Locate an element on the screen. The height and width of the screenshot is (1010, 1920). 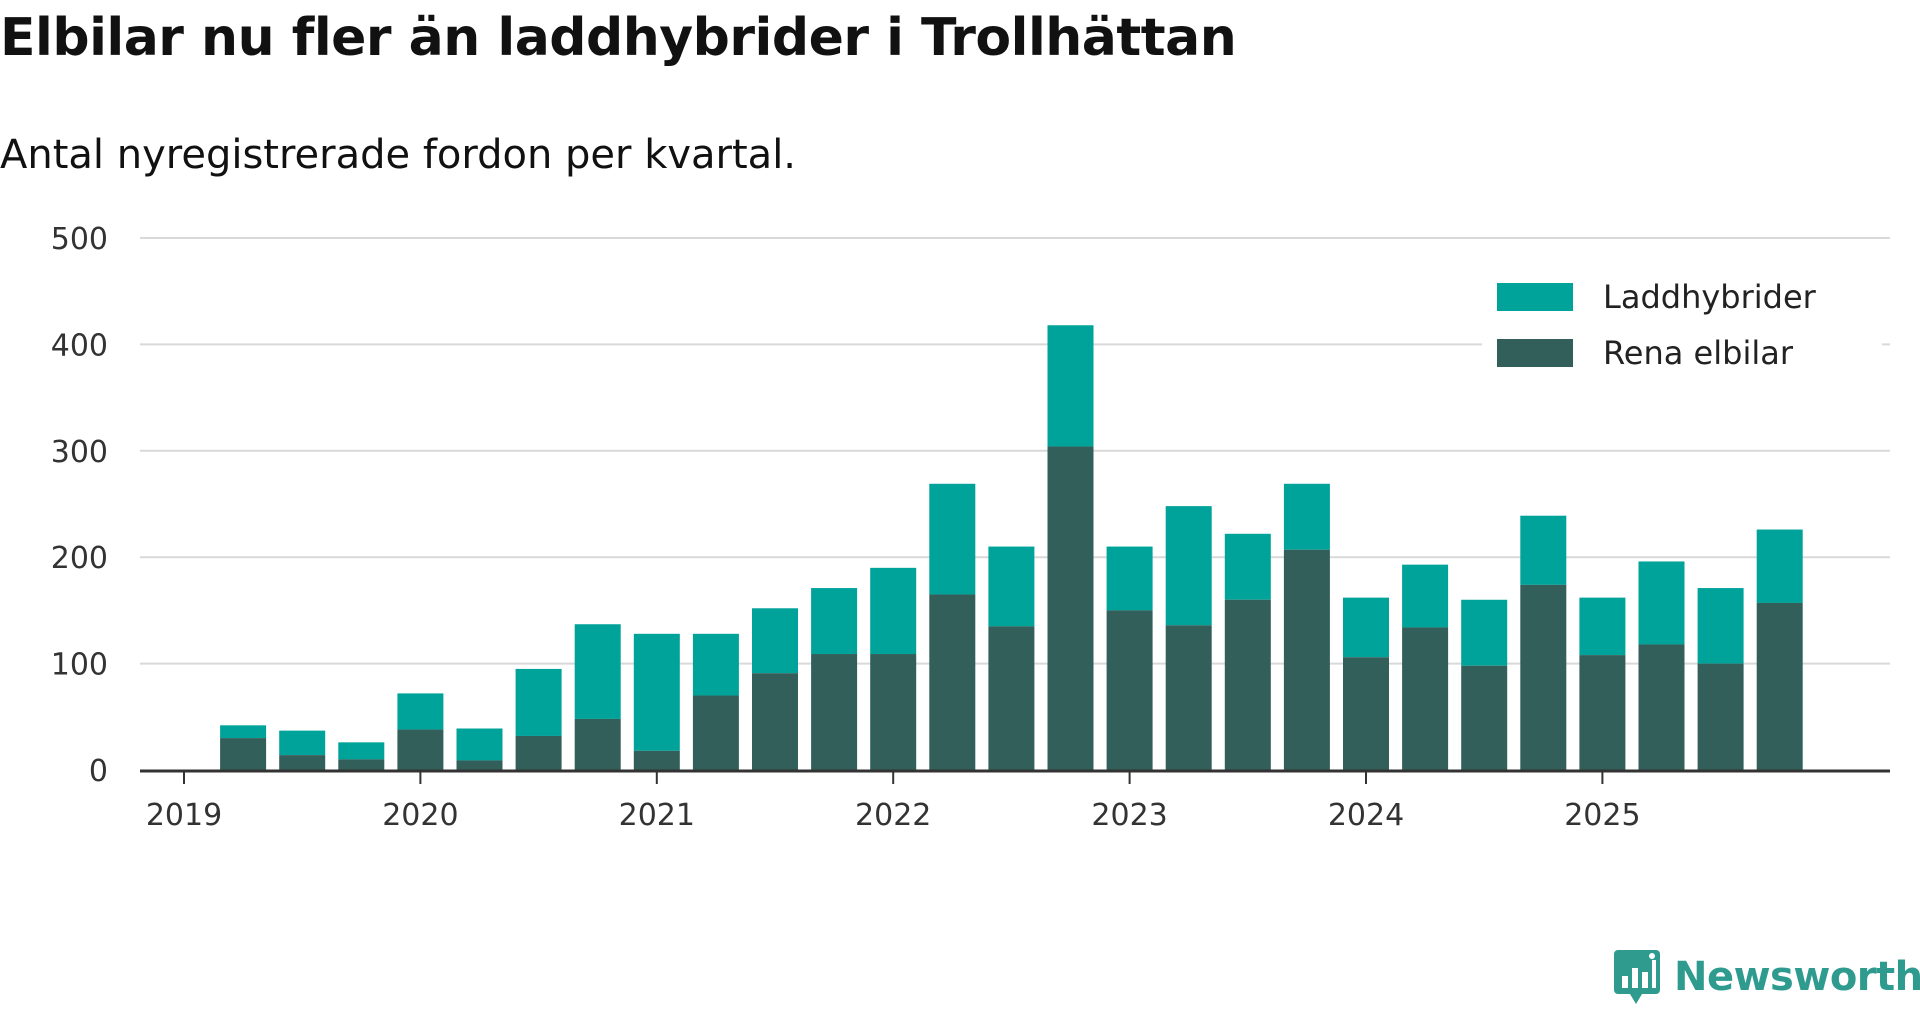
y-tick-label: 200 is located at coordinates (79, 558).